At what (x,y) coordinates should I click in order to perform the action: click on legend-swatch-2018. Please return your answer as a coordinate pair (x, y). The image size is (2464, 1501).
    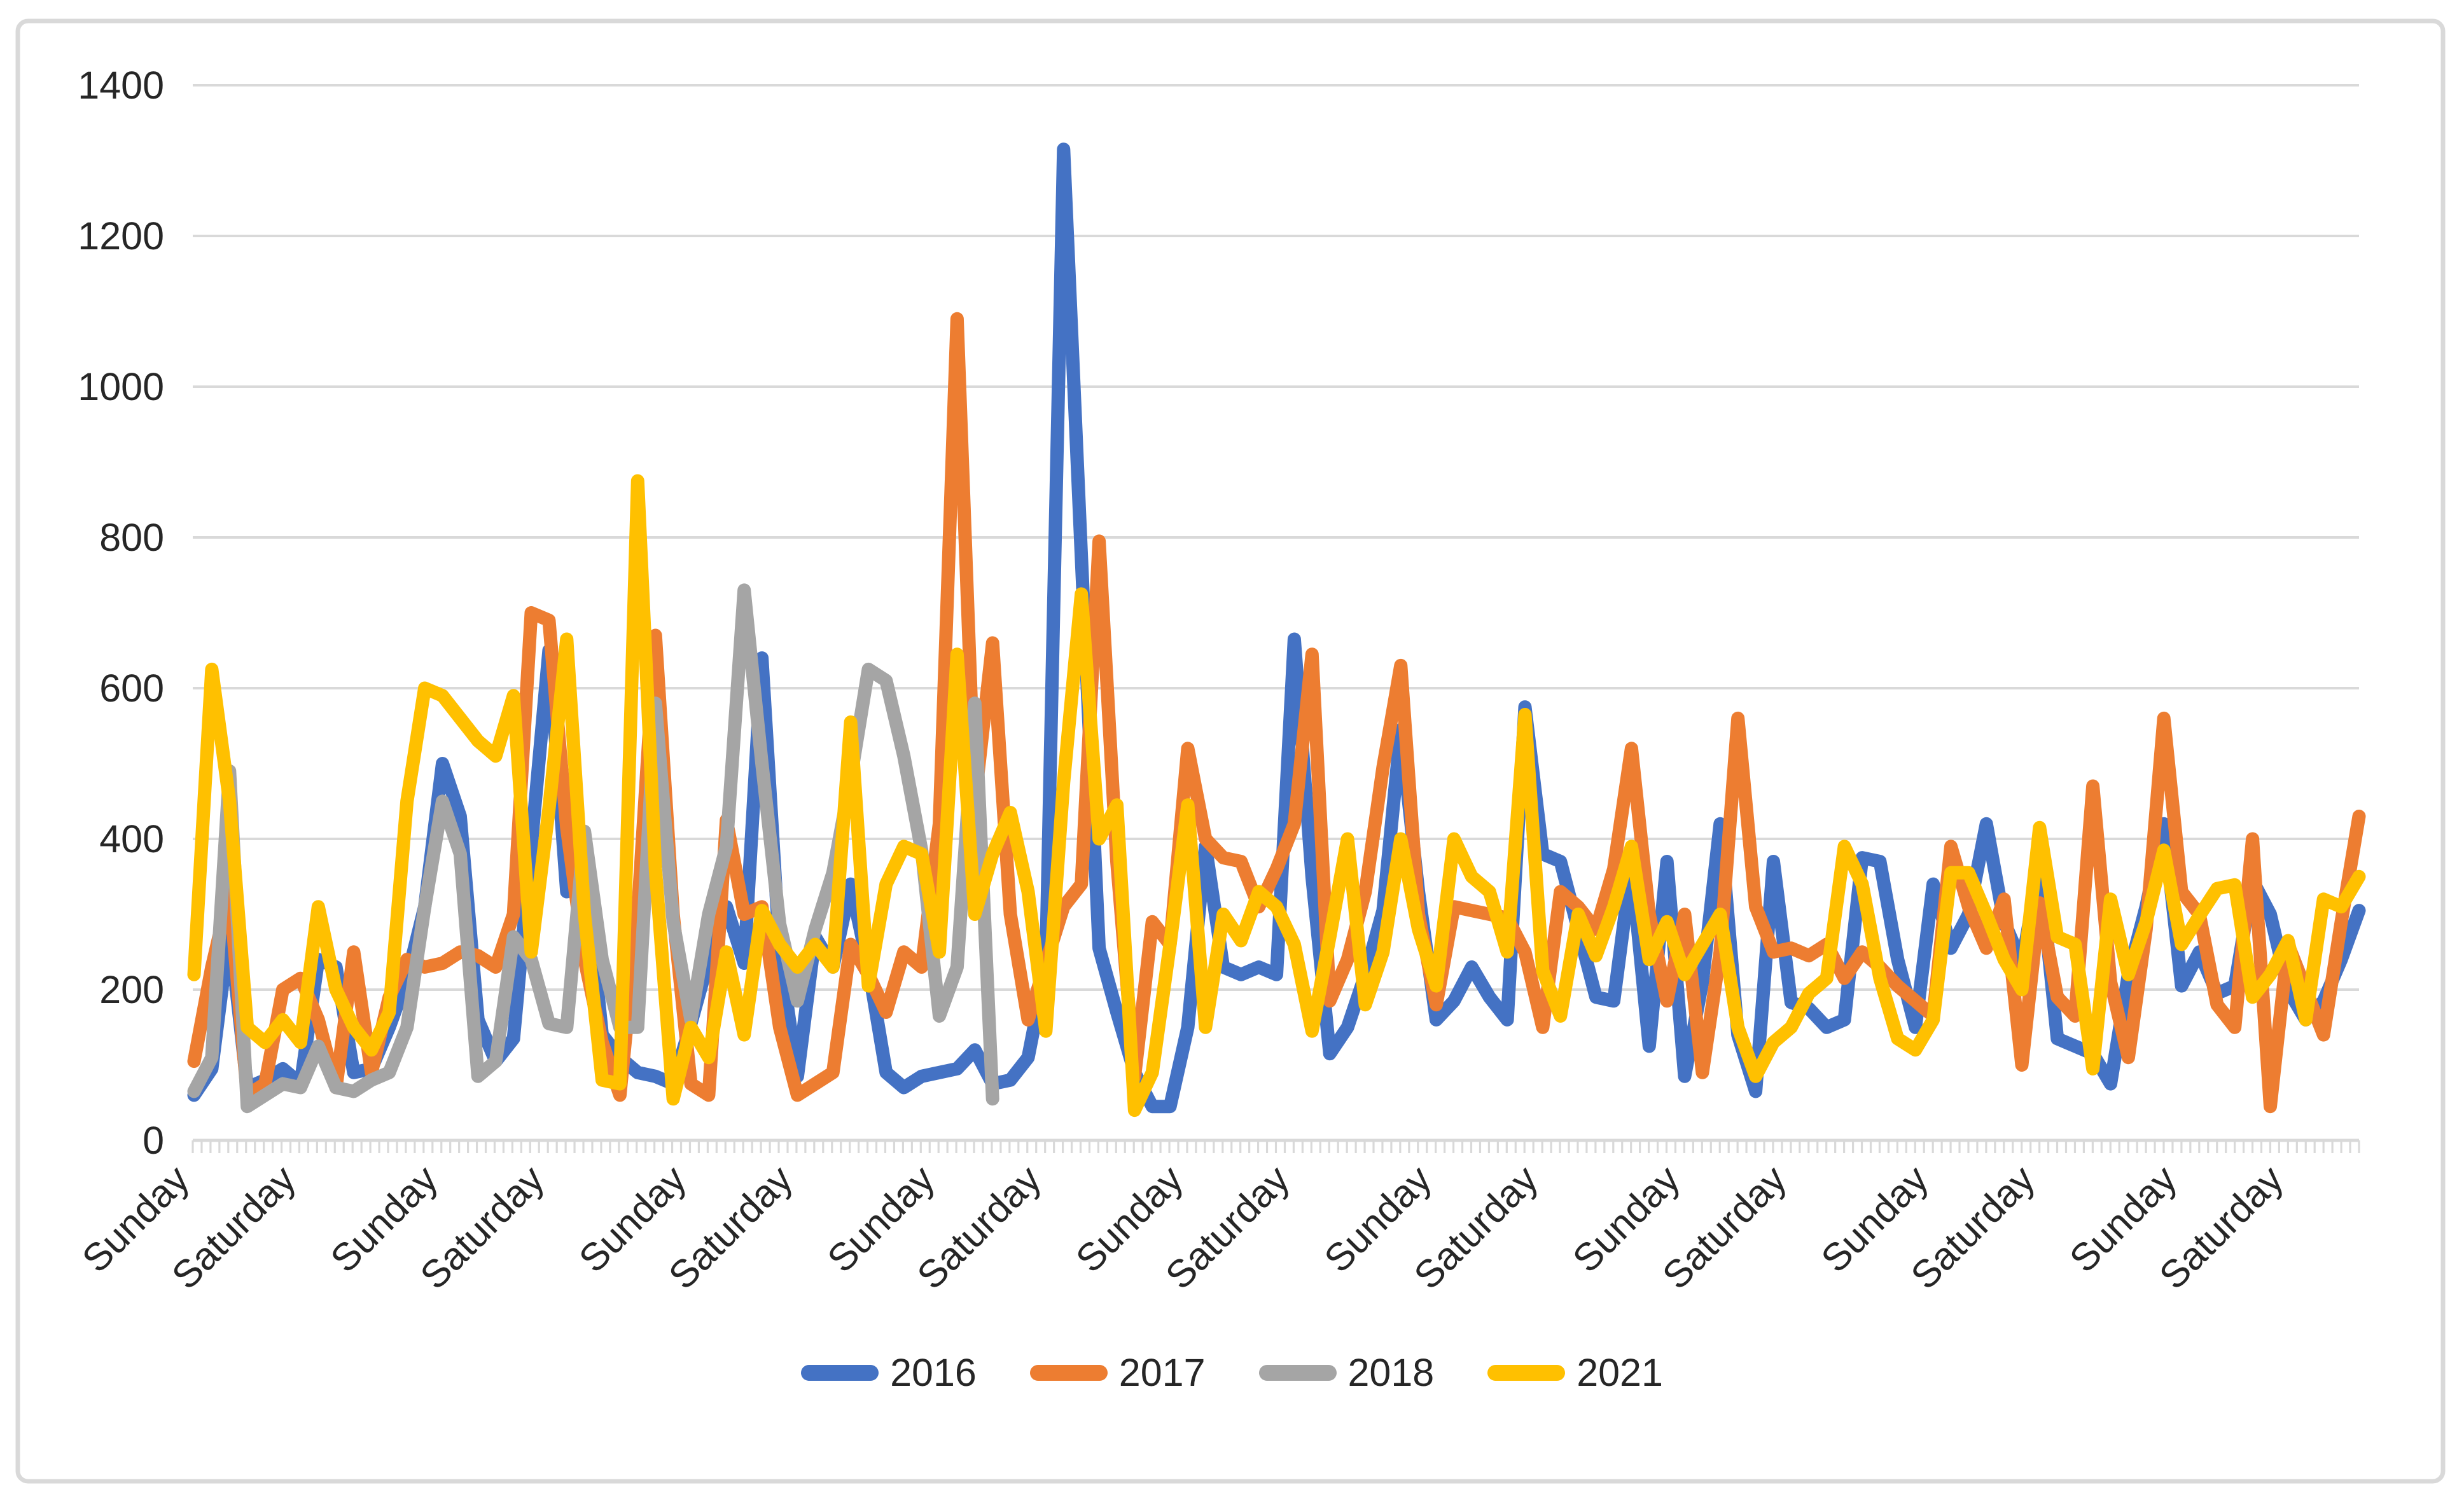
    Looking at the image, I should click on (1297, 1373).